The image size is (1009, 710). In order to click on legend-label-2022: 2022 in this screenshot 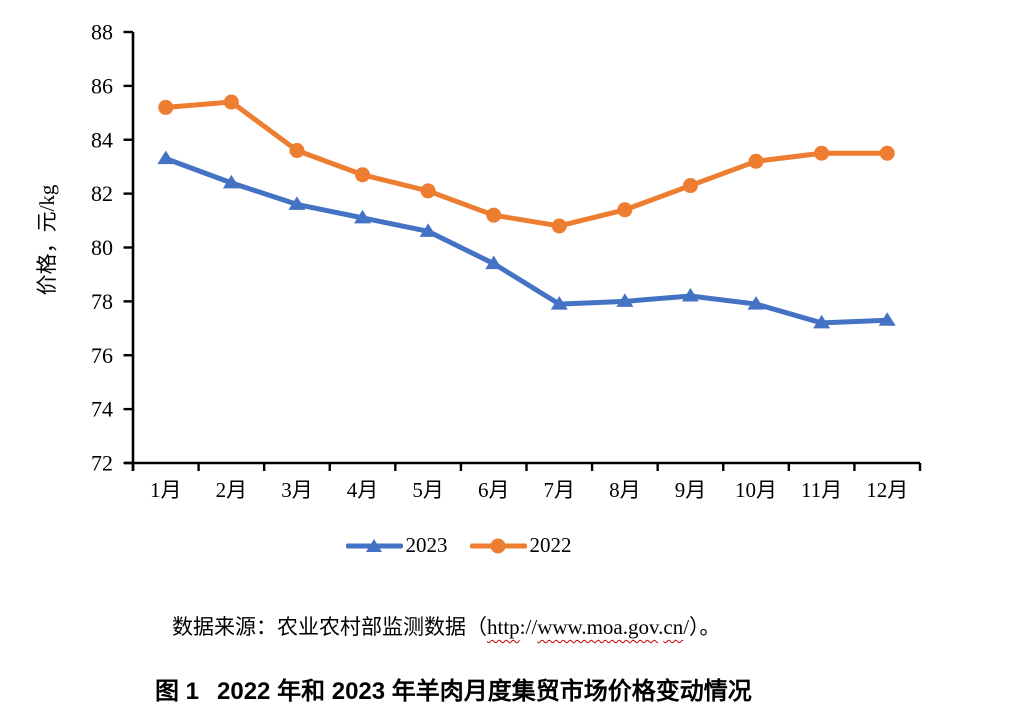, I will do `click(550, 545)`.